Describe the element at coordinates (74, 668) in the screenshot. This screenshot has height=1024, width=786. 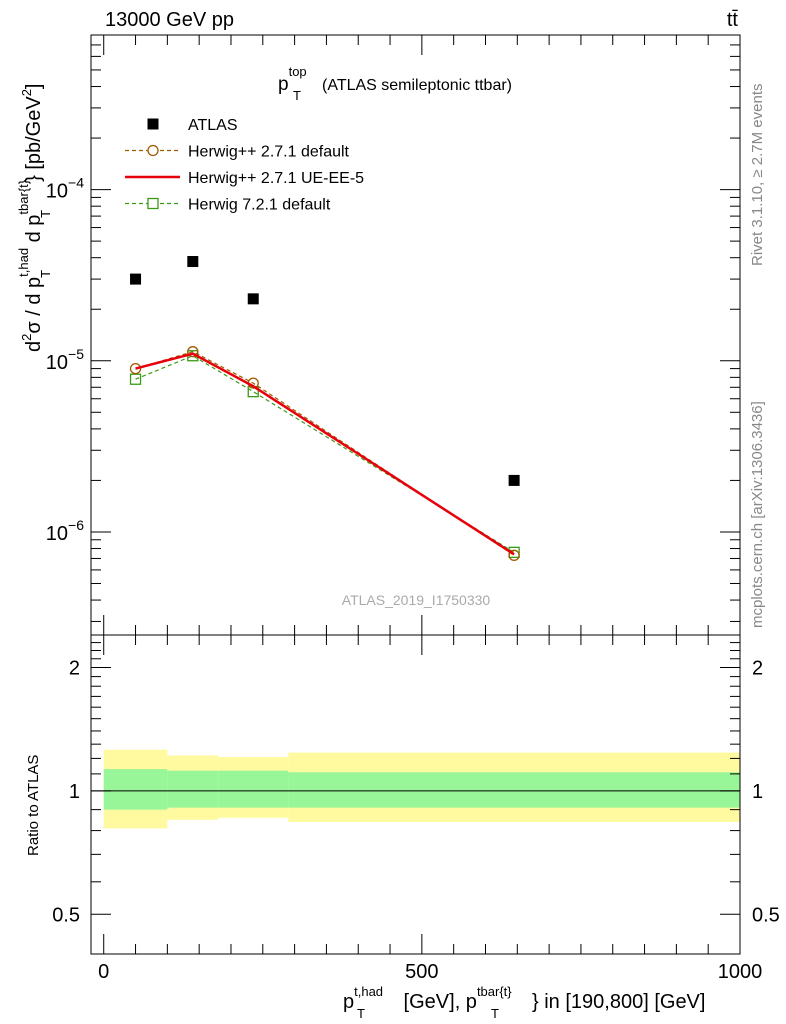
I see `ratio-y-tick-label-left-2: 2` at that location.